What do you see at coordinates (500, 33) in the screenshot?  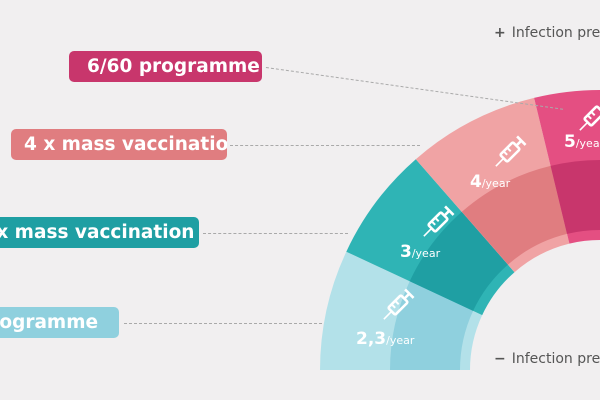 I see `plus-icon: +` at bounding box center [500, 33].